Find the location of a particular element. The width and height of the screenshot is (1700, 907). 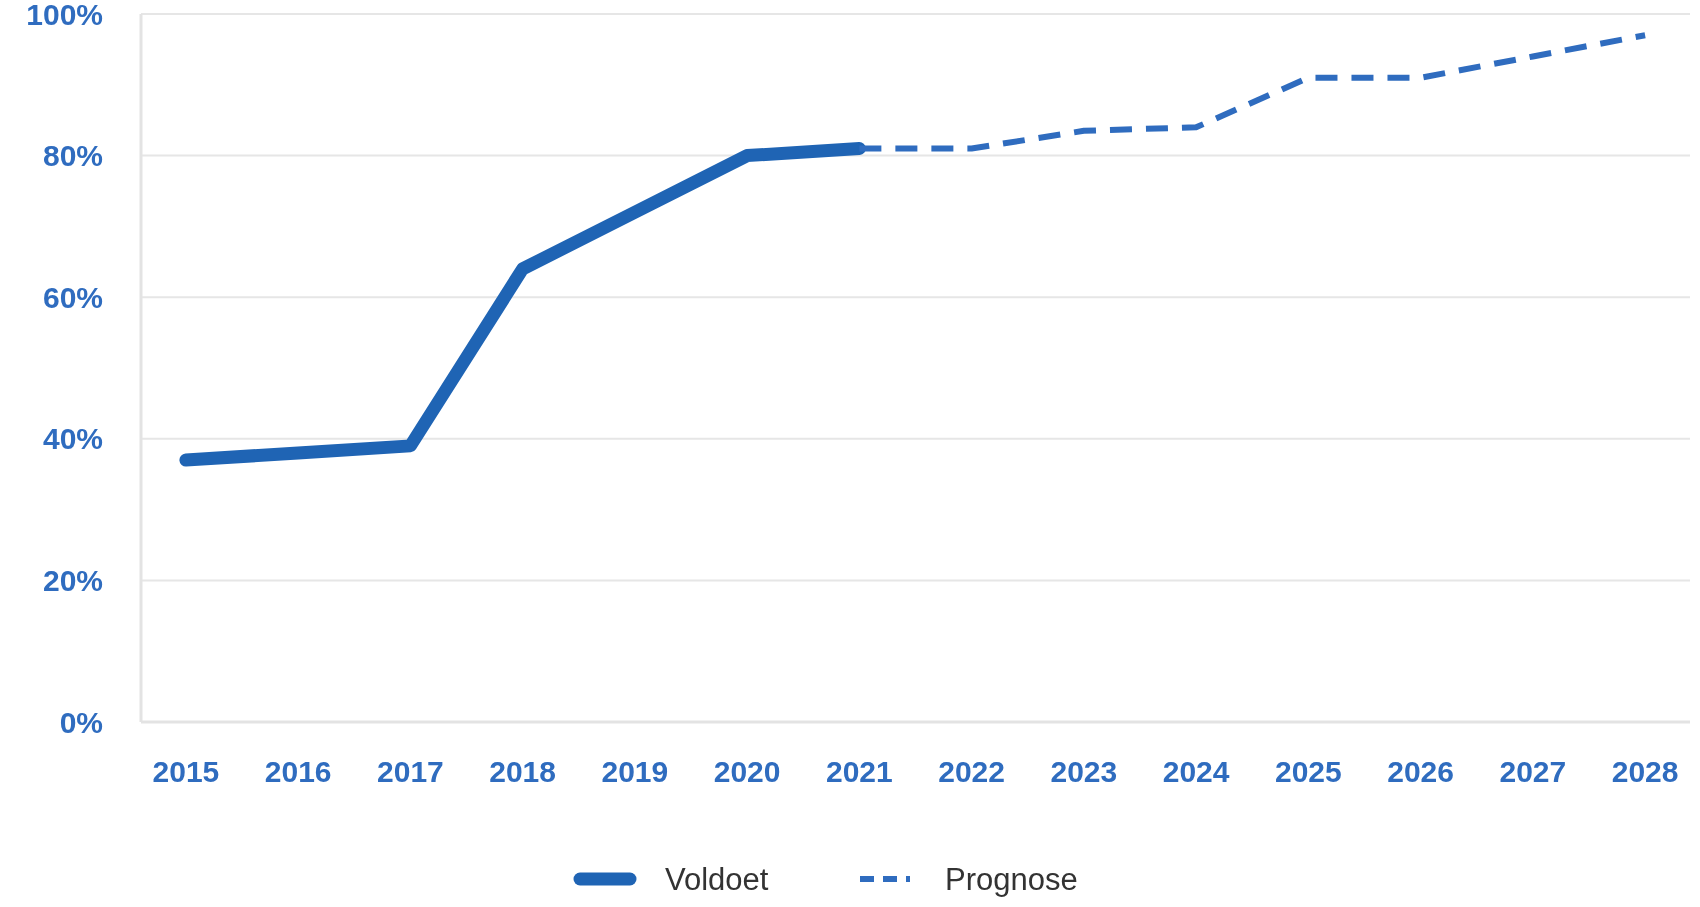

x-tick-label: 2020 is located at coordinates (747, 771).